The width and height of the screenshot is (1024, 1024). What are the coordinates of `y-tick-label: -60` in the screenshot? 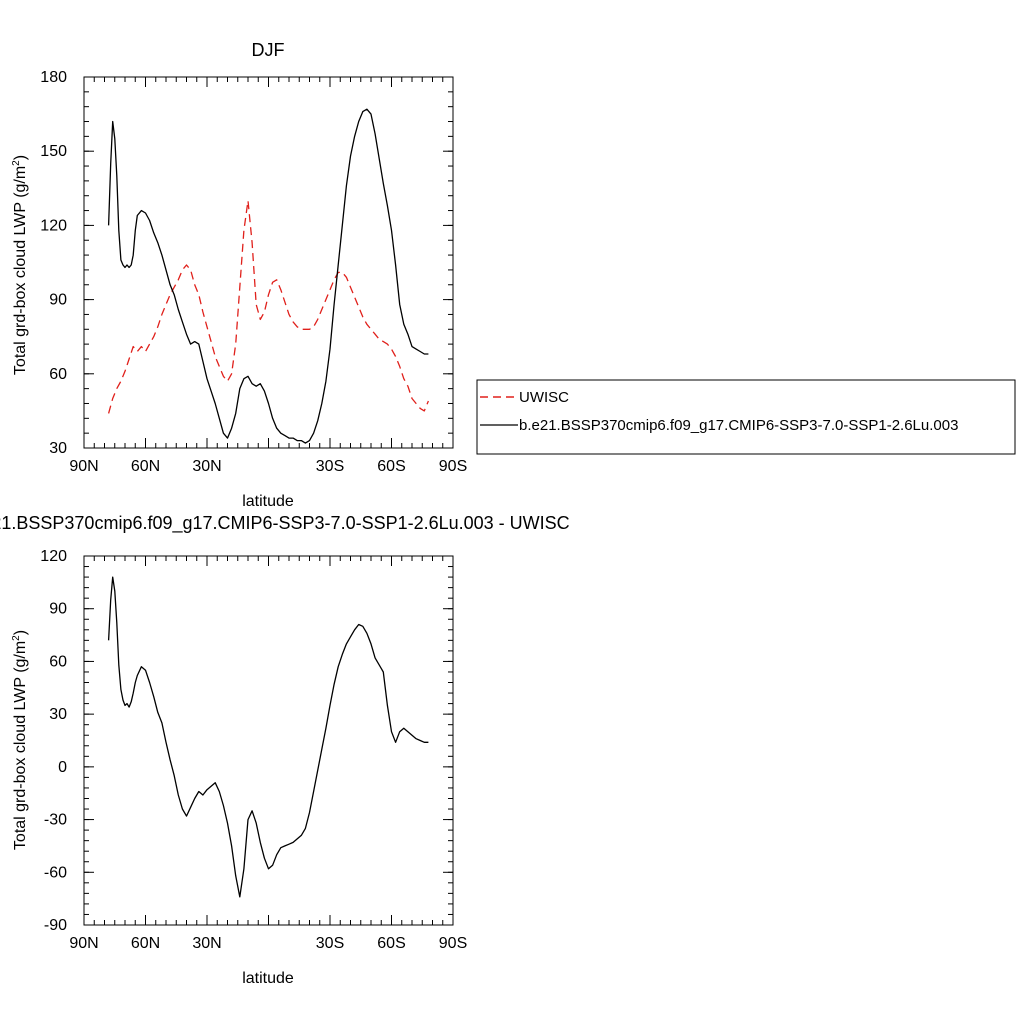 It's located at (55, 872).